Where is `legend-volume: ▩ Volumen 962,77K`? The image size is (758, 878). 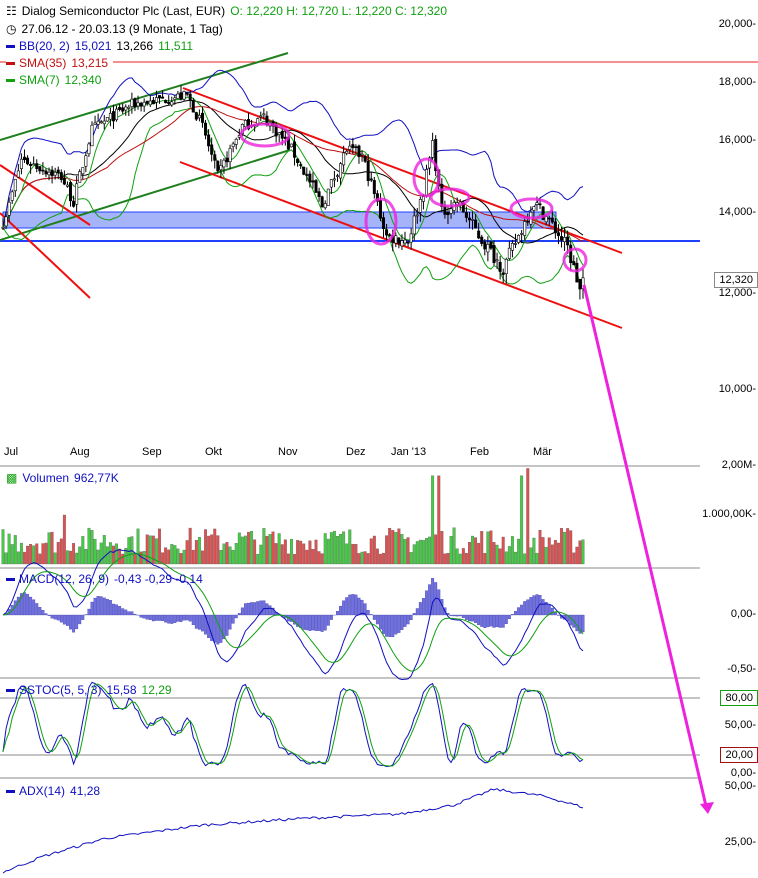 legend-volume: ▩ Volumen 962,77K is located at coordinates (65, 478).